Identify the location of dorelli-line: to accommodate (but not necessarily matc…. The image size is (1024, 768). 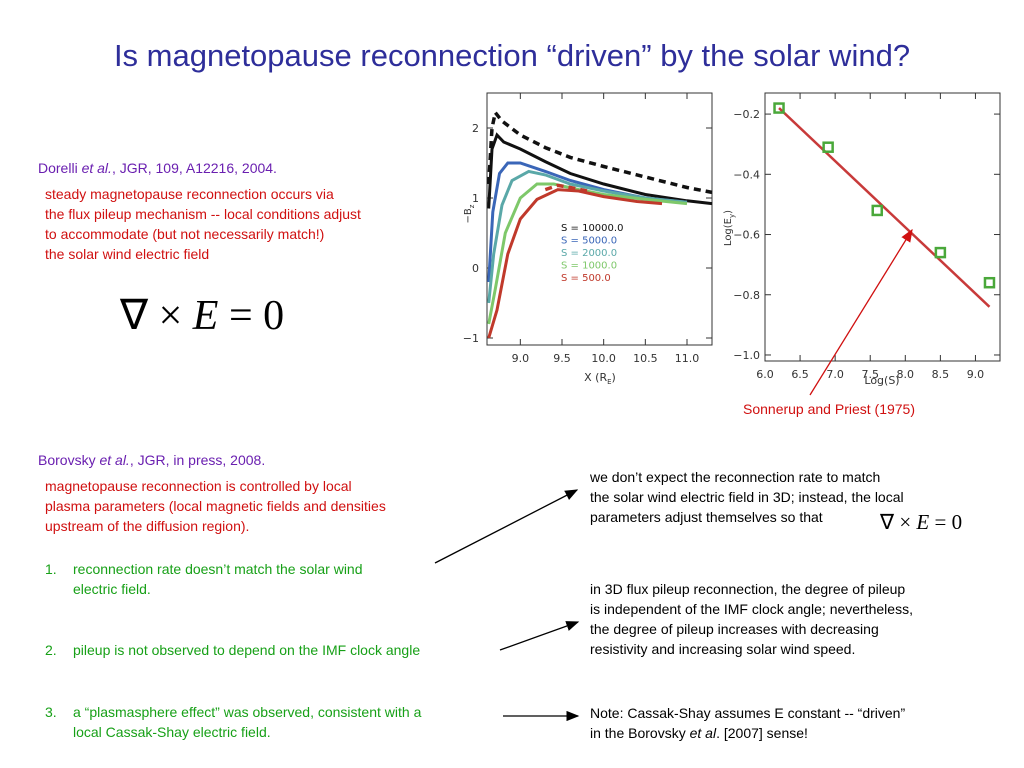
(185, 234).